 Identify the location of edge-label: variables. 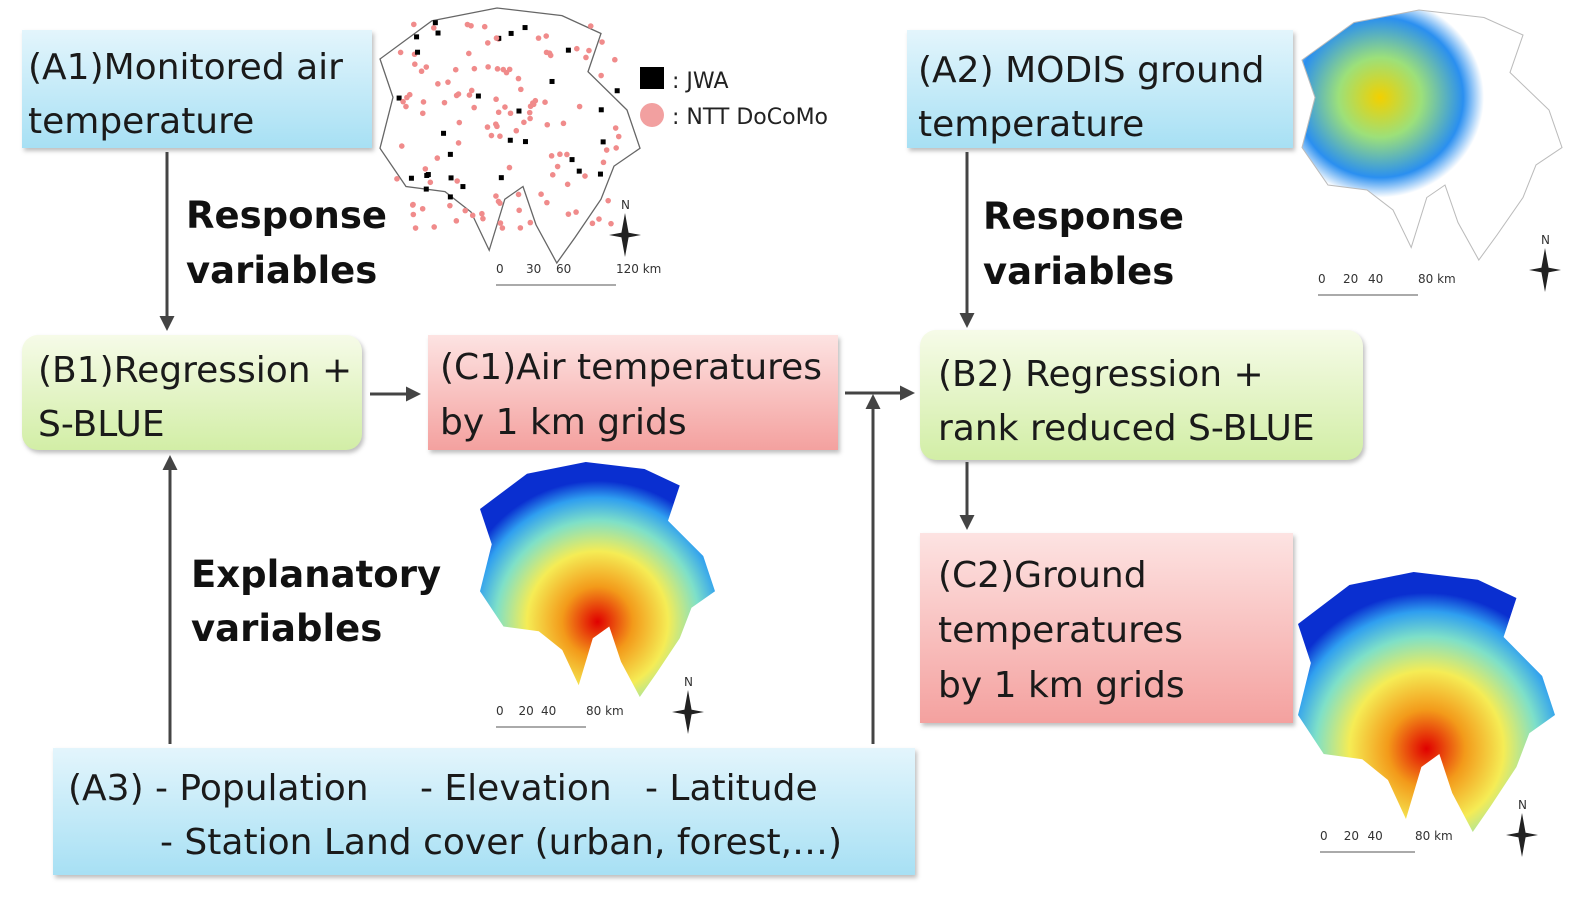
(281, 270).